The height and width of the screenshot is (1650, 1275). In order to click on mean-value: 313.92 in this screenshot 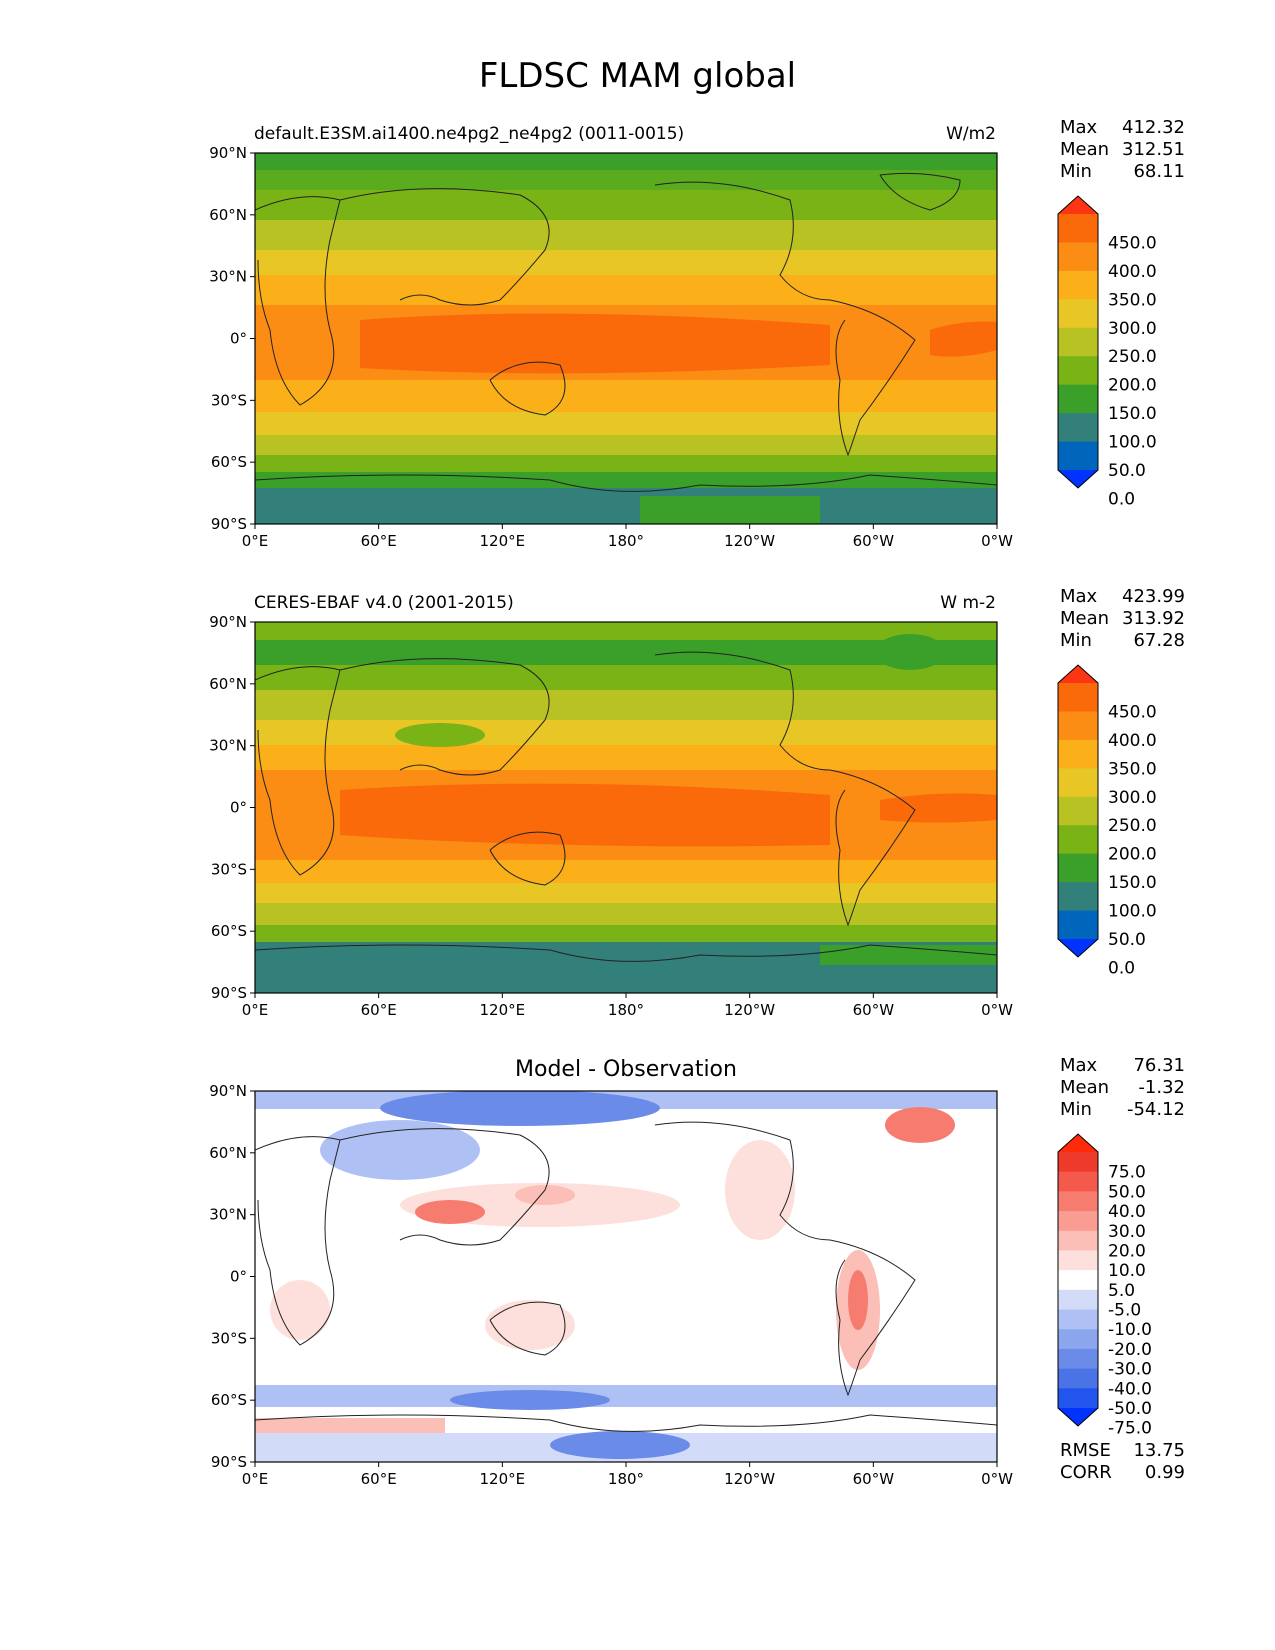, I will do `click(1153, 618)`.